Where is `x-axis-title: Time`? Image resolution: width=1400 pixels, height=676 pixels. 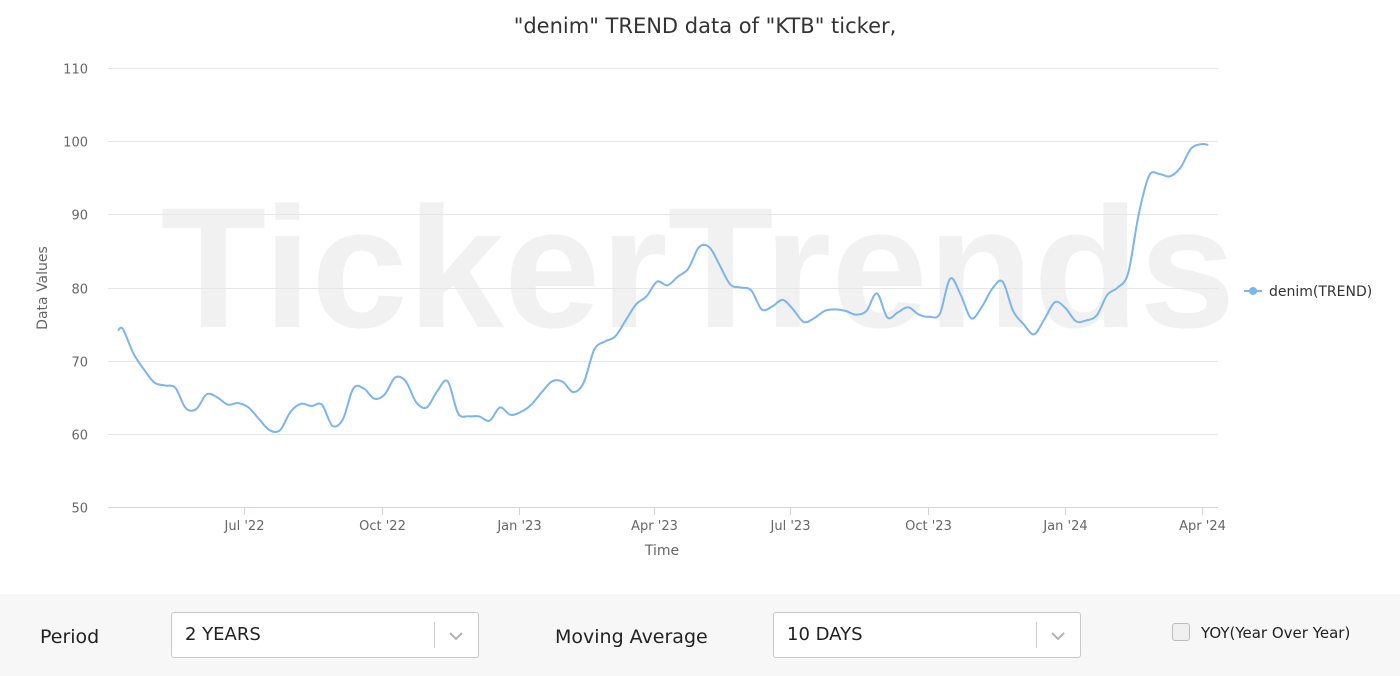
x-axis-title: Time is located at coordinates (661, 551).